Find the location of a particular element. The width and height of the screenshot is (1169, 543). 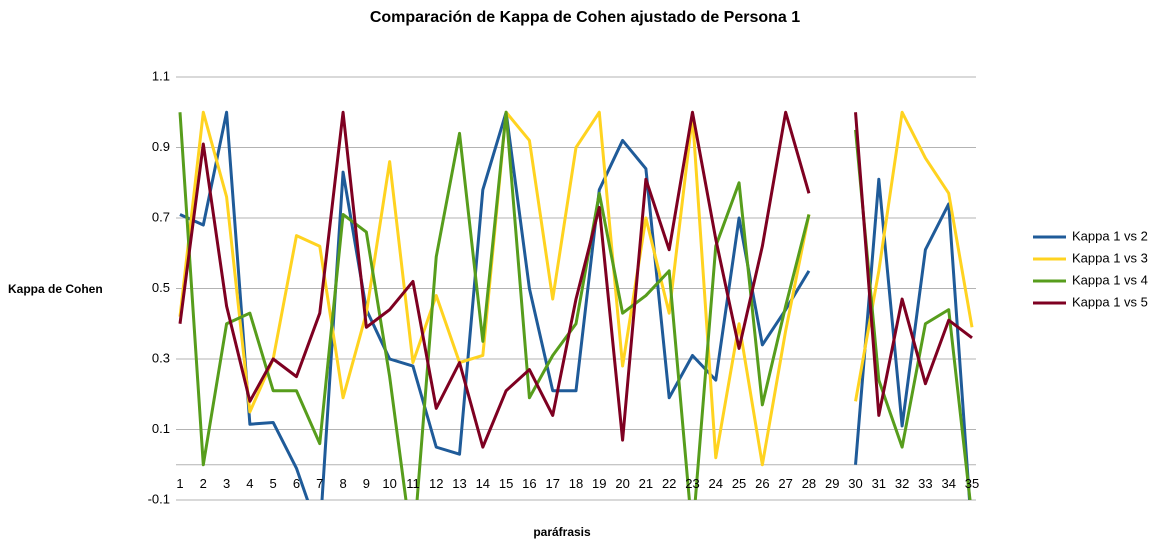

legend-label: Kappa 1 vs 2 is located at coordinates (1110, 235).